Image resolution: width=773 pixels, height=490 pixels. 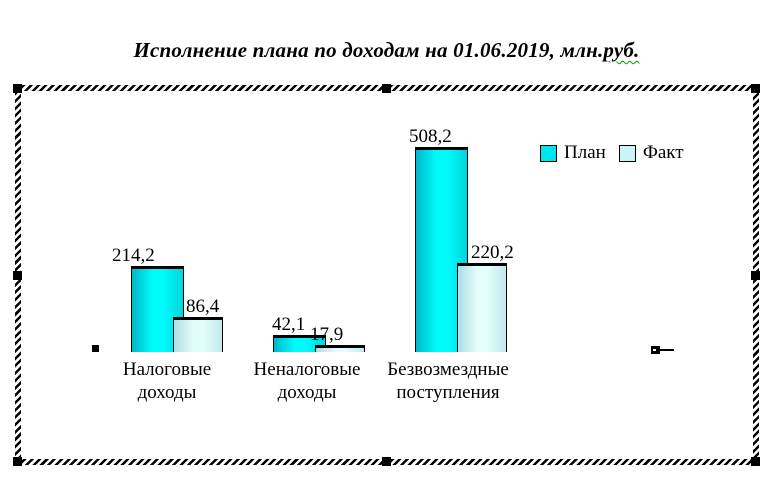 What do you see at coordinates (17, 275) in the screenshot?
I see `resize-handle-middle-left` at bounding box center [17, 275].